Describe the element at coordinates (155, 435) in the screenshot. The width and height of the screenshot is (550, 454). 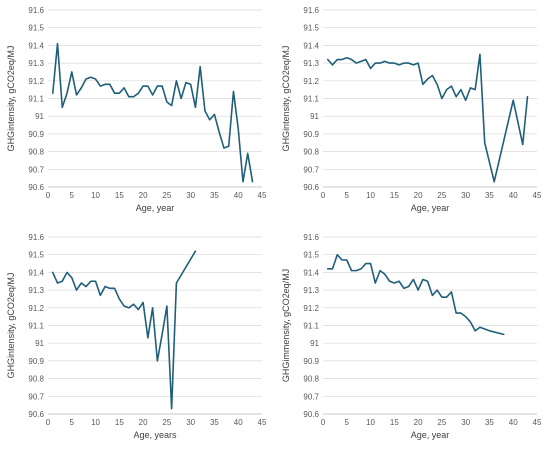
I see `x-axis-title: Age, years` at that location.